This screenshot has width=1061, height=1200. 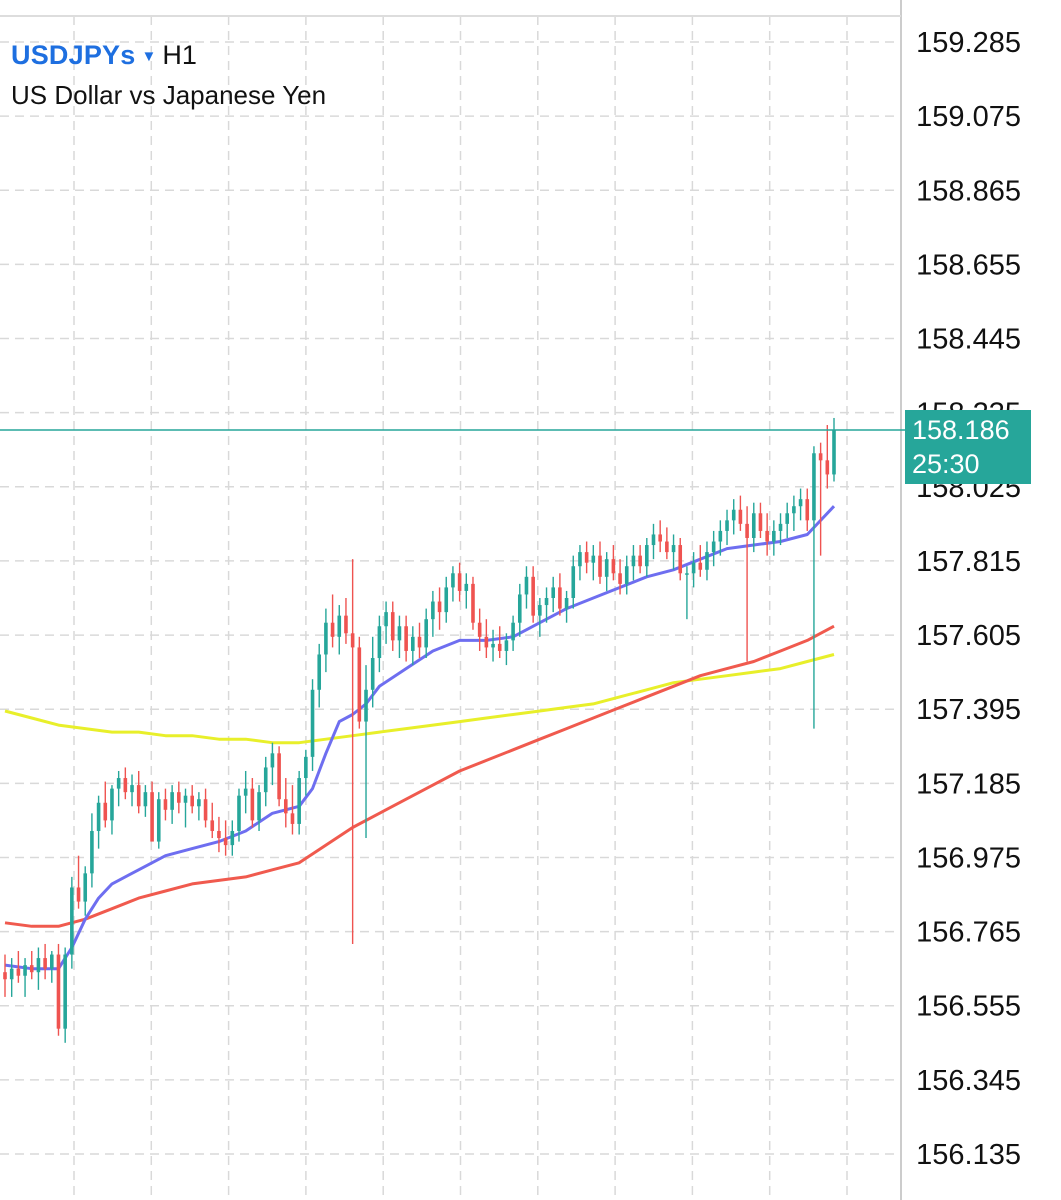 What do you see at coordinates (149, 56) in the screenshot?
I see `caret-down-icon: ▼` at bounding box center [149, 56].